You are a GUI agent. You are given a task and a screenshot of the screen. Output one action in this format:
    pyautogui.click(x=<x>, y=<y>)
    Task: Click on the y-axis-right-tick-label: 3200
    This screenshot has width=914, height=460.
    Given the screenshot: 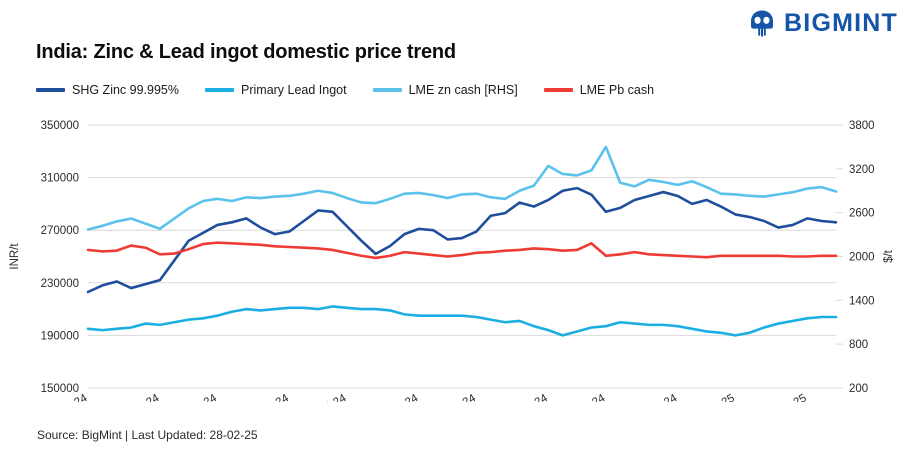 What is the action you would take?
    pyautogui.click(x=862, y=170)
    